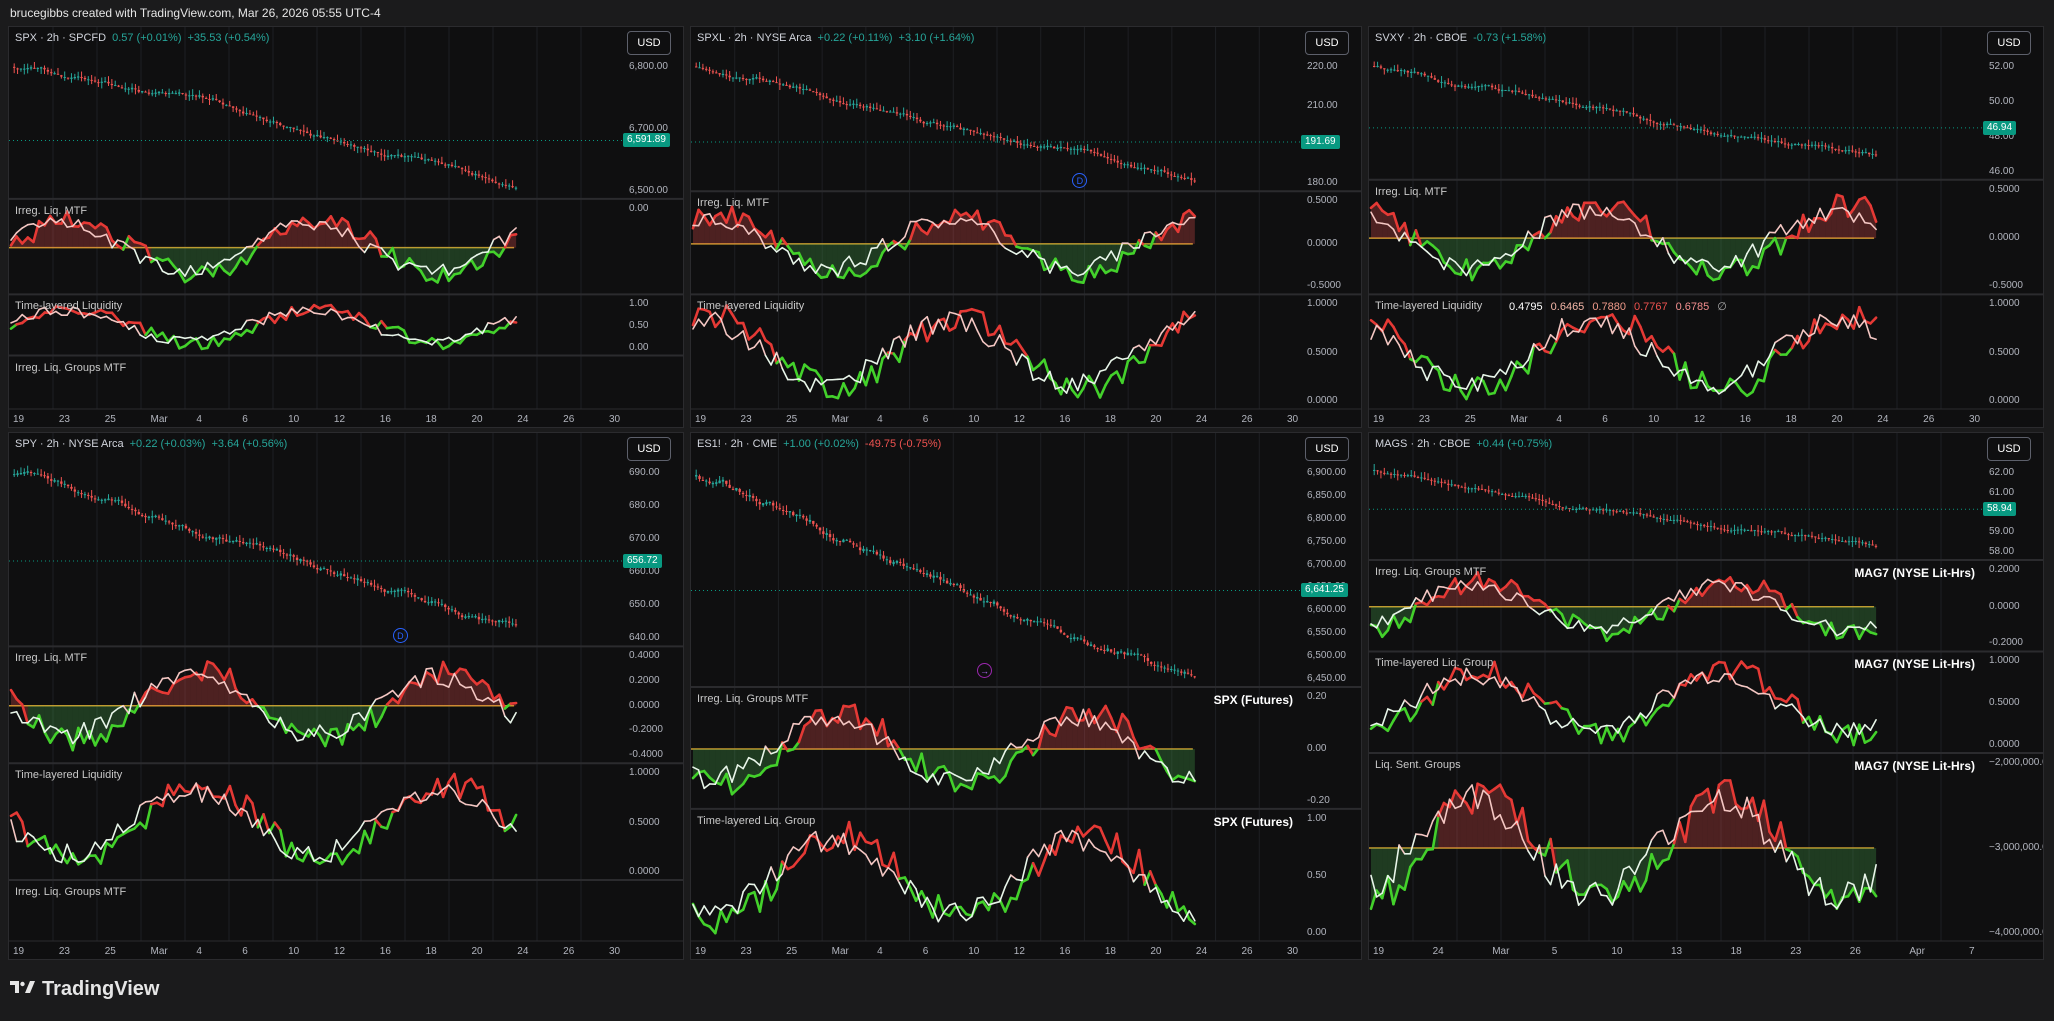  Describe the element at coordinates (569, 951) in the screenshot. I see `time-axis-label: 26` at that location.